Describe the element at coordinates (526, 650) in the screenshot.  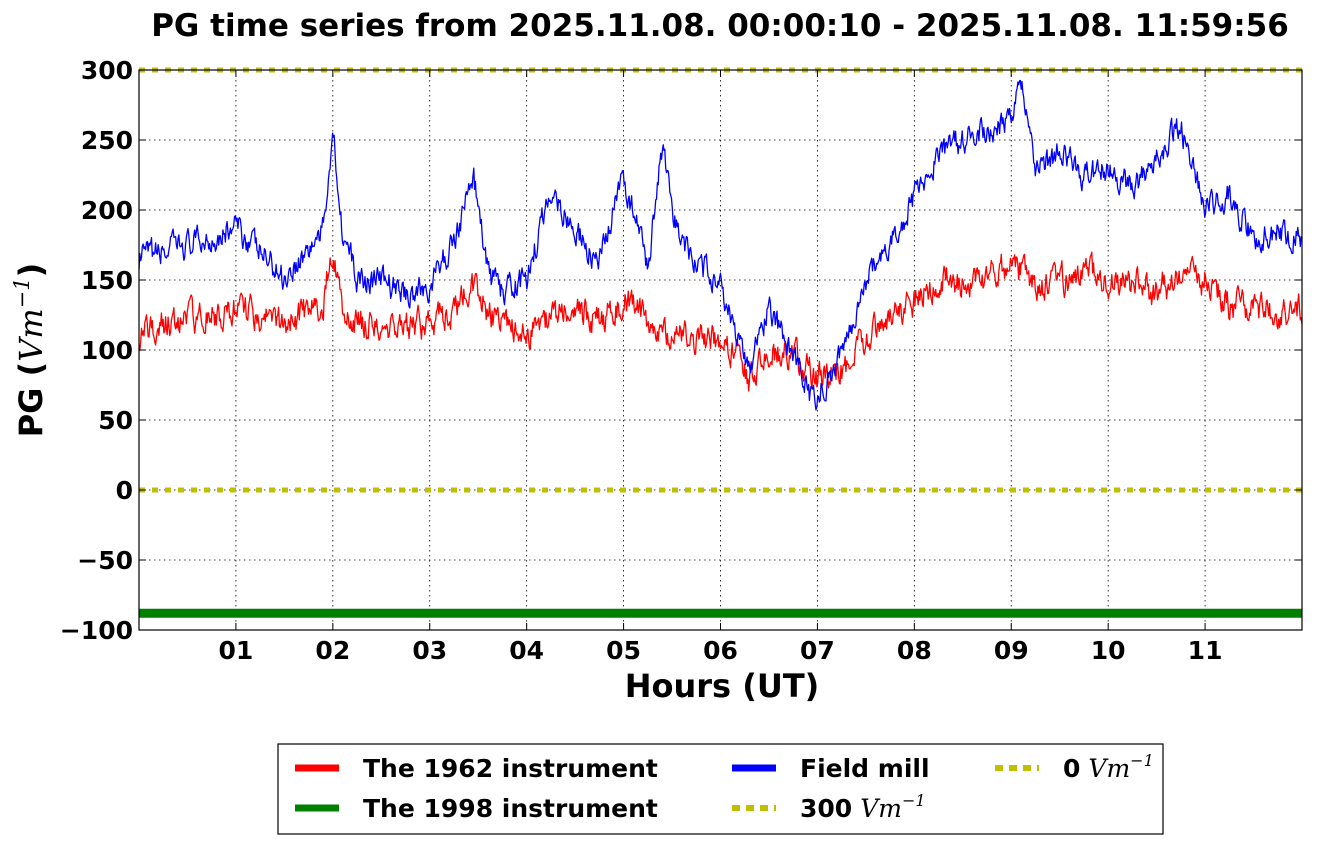
I see `x-tick-label: 04` at that location.